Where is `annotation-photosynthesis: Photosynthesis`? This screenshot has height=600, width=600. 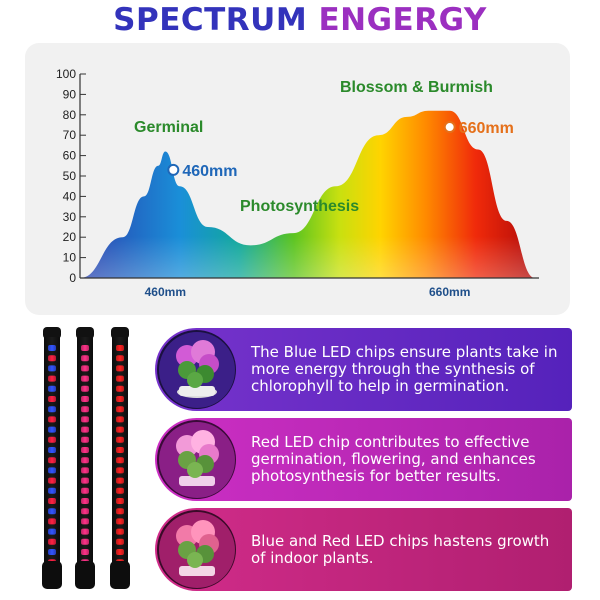 annotation-photosynthesis: Photosynthesis is located at coordinates (299, 206).